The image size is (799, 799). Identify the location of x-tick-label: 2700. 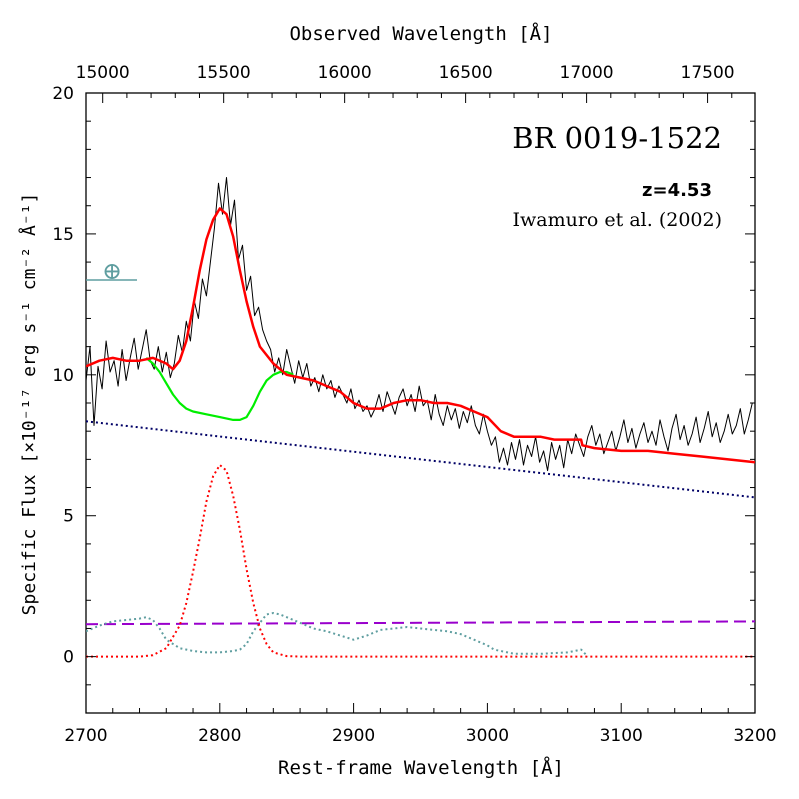
(85, 736).